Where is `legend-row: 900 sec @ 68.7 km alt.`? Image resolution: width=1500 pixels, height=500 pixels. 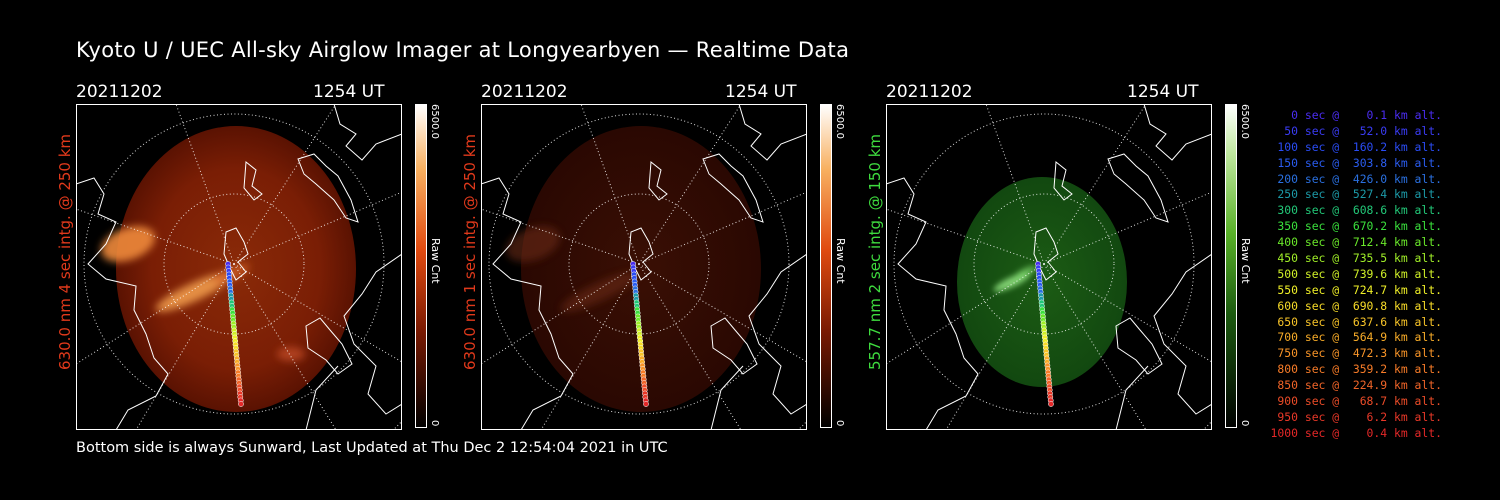 legend-row: 900 sec @ 68.7 km alt. is located at coordinates (1359, 401).